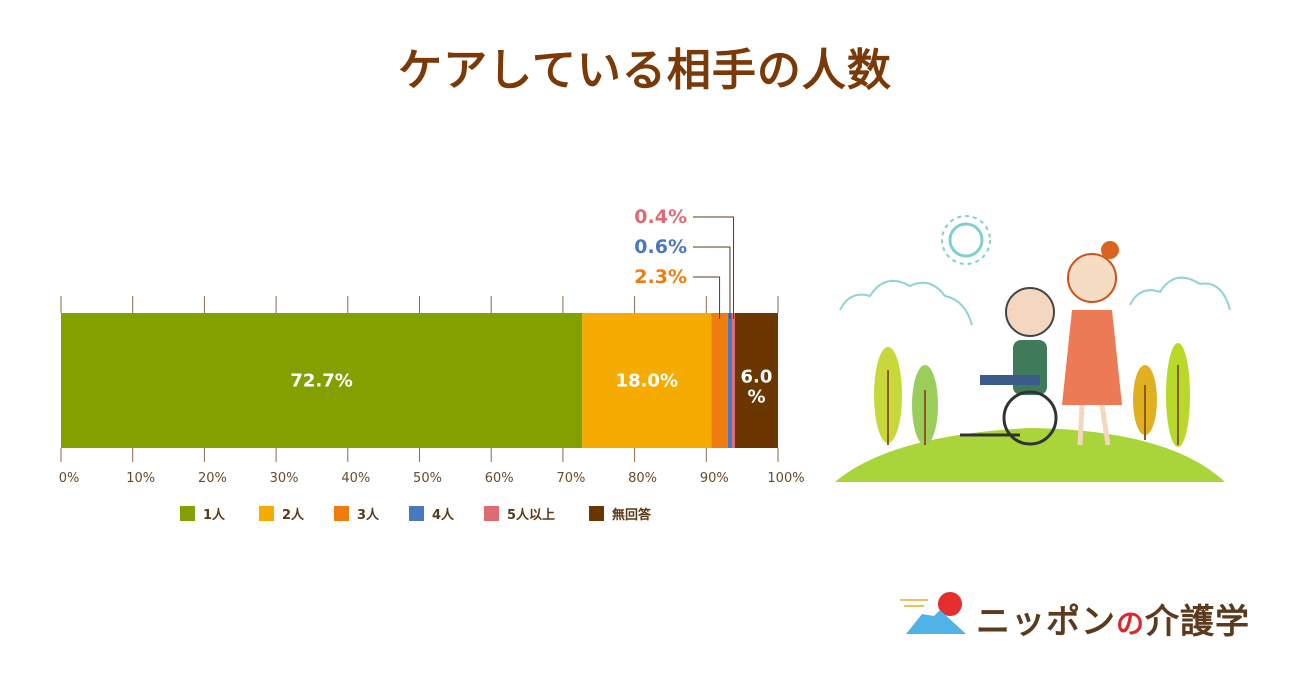 The height and width of the screenshot is (675, 1290). I want to click on x-tick-label: 0%, so click(69, 478).